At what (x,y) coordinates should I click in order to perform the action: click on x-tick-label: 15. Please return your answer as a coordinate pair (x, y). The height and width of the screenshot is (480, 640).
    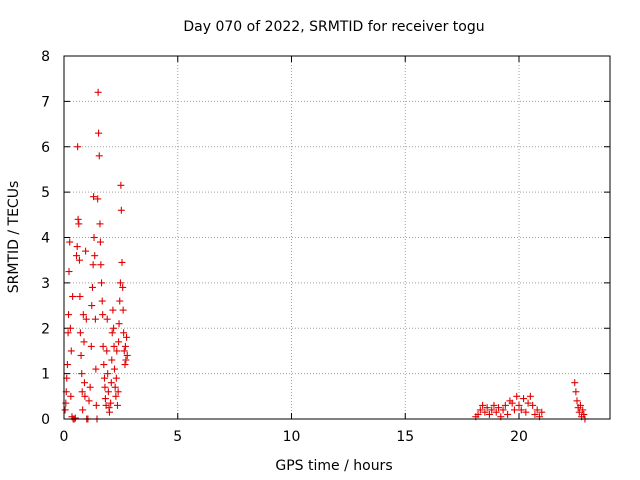
    Looking at the image, I should click on (405, 437).